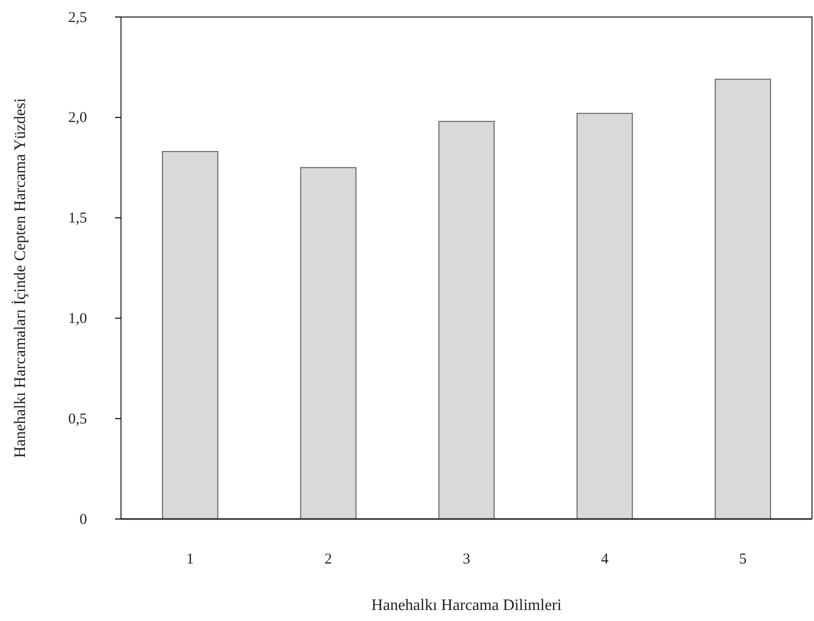  What do you see at coordinates (466, 560) in the screenshot?
I see `x-tick-label: 3` at bounding box center [466, 560].